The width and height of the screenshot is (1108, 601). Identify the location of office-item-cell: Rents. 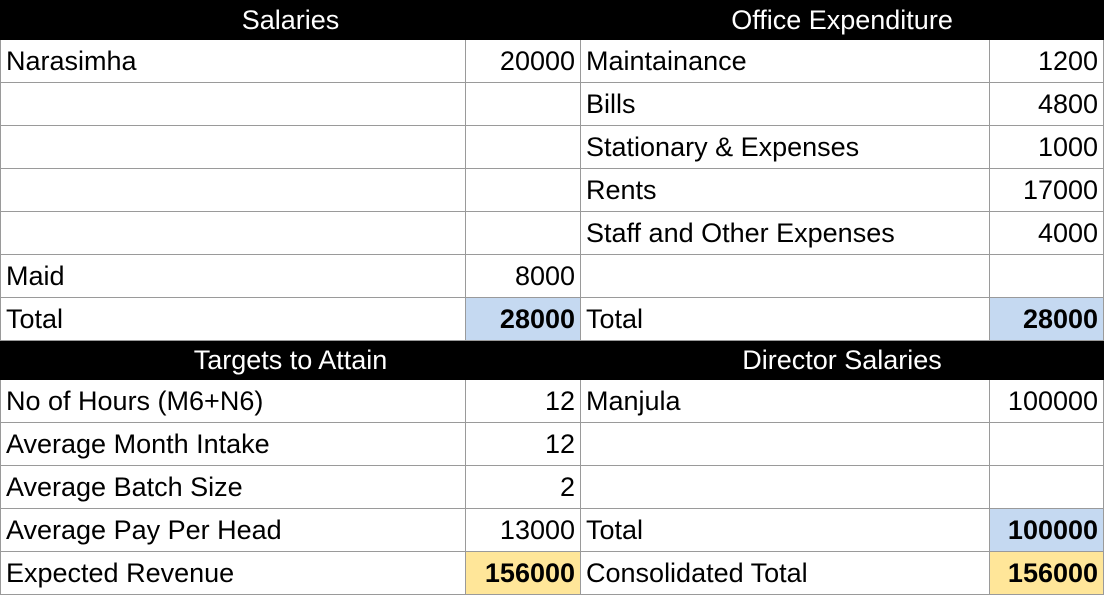
(785, 190).